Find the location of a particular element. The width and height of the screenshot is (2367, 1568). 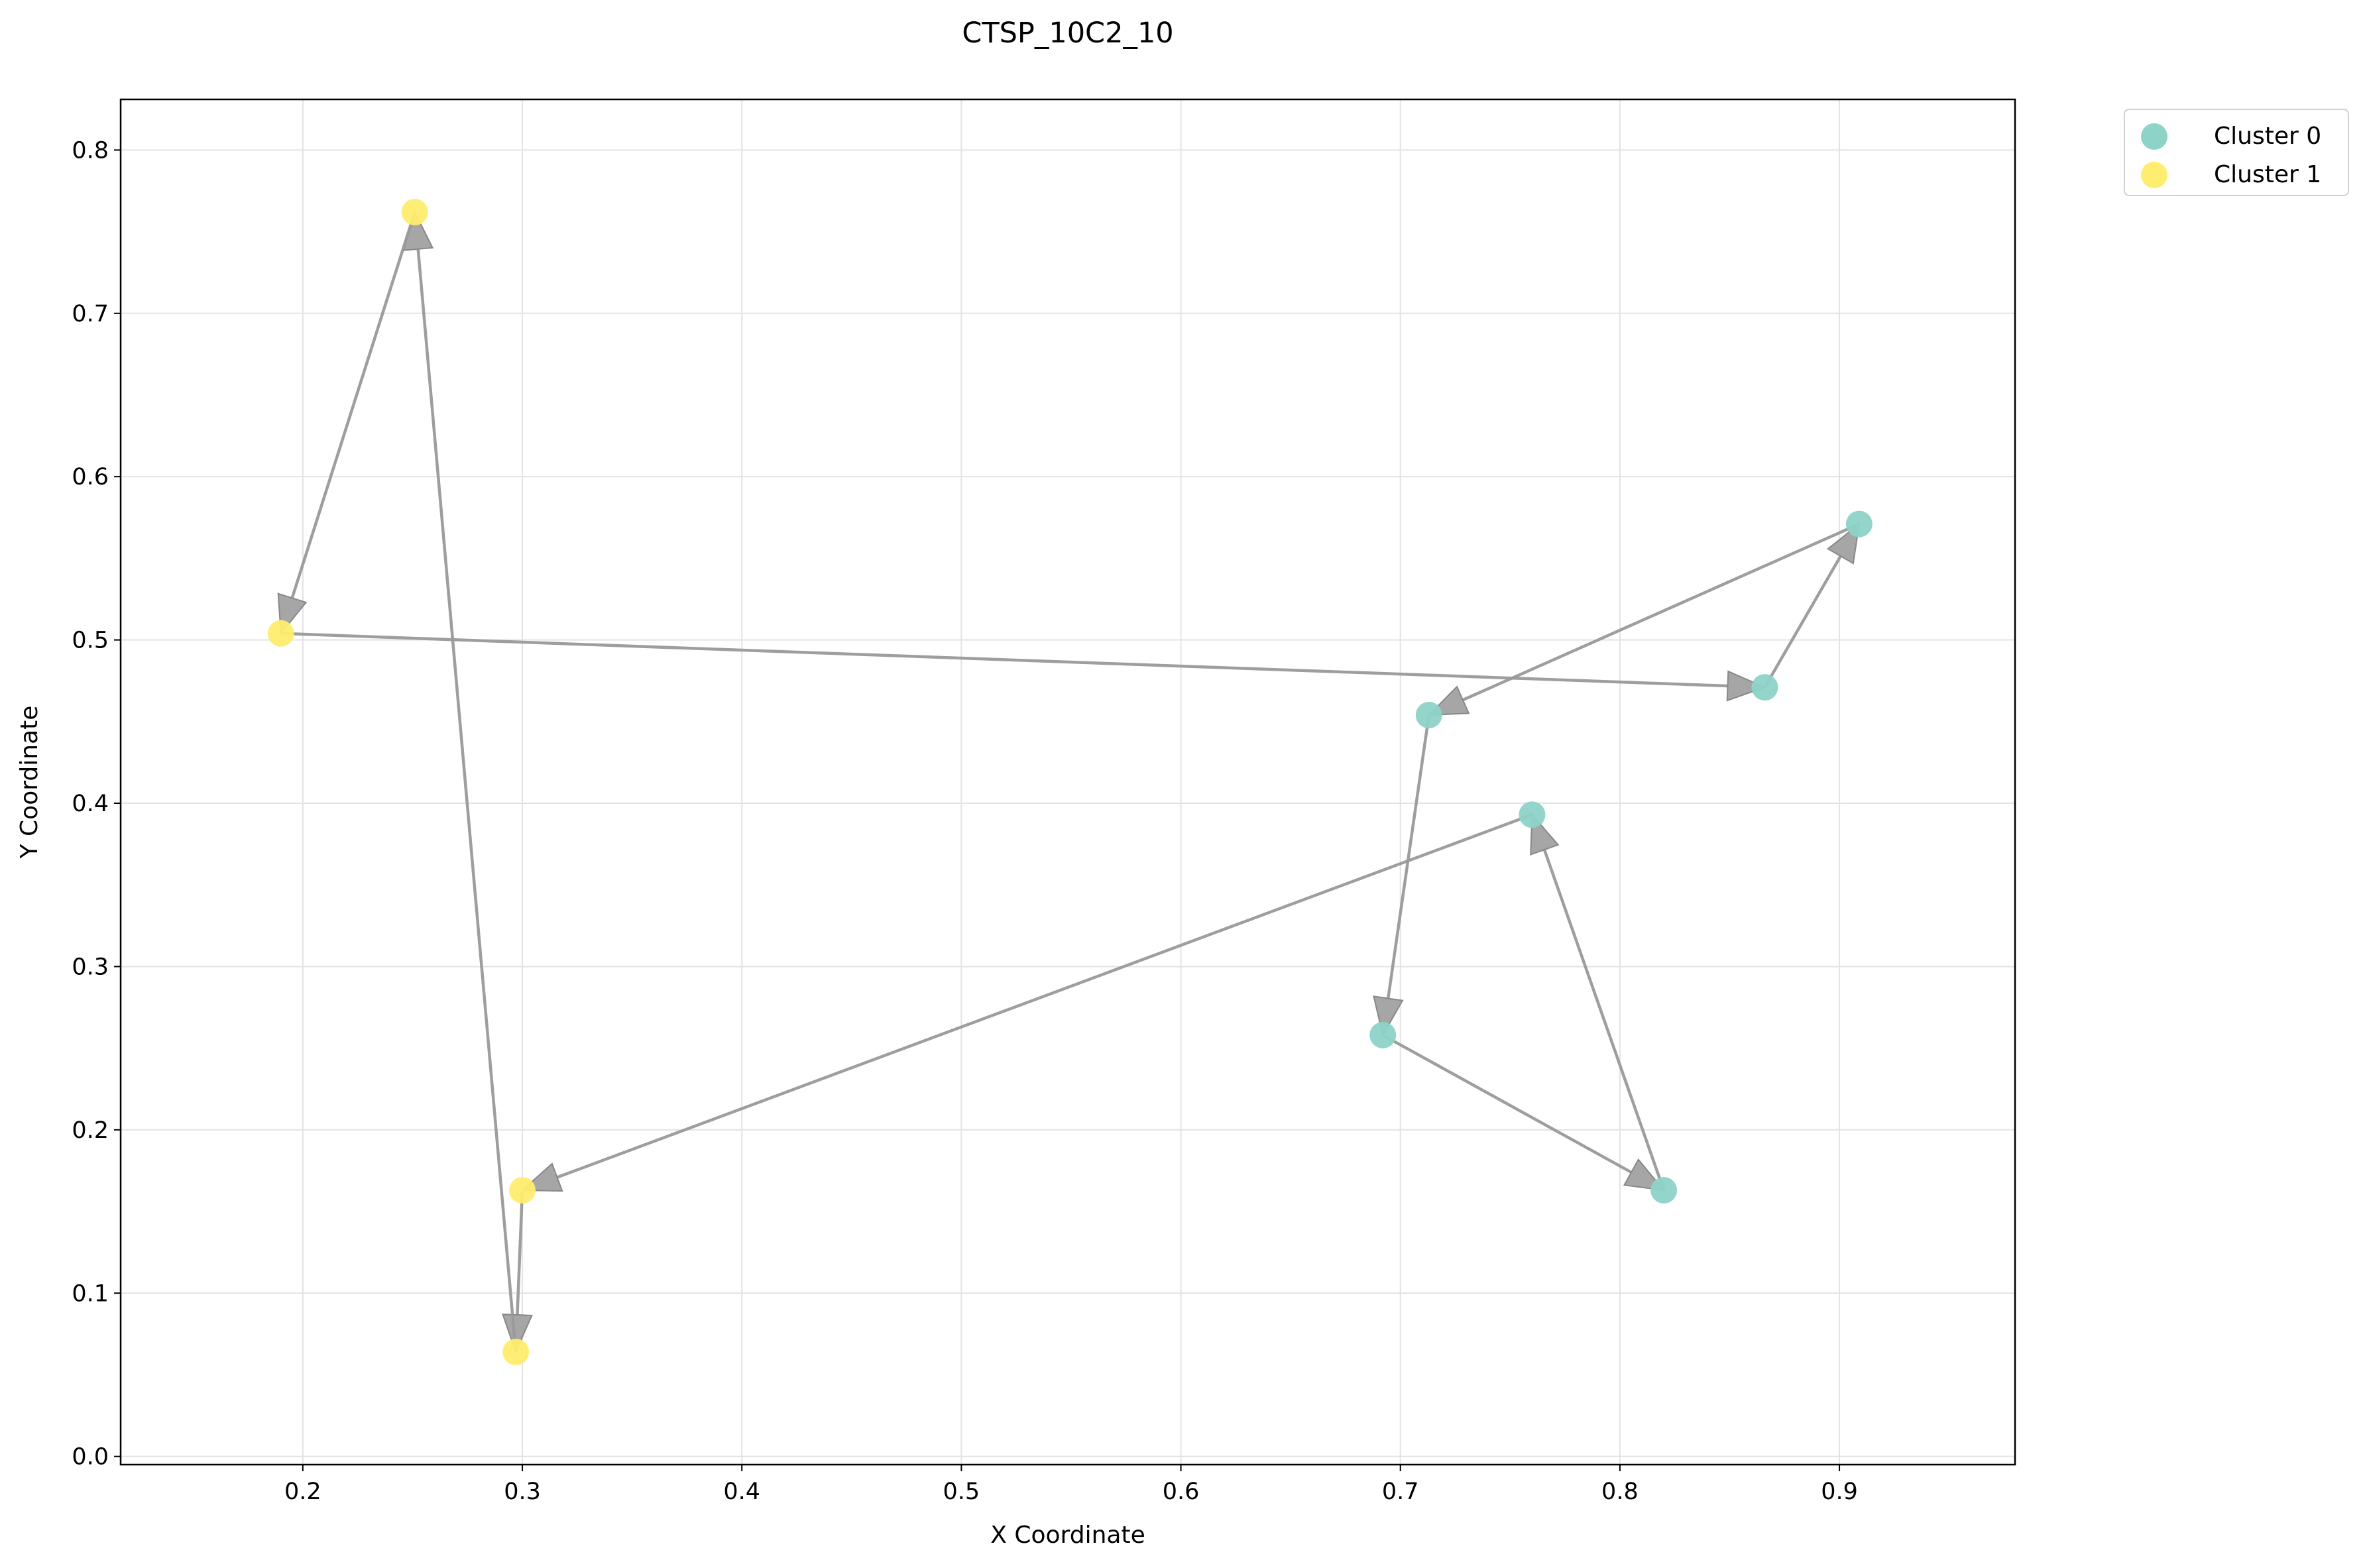

y-tick-label: 0.8 is located at coordinates (90, 150).